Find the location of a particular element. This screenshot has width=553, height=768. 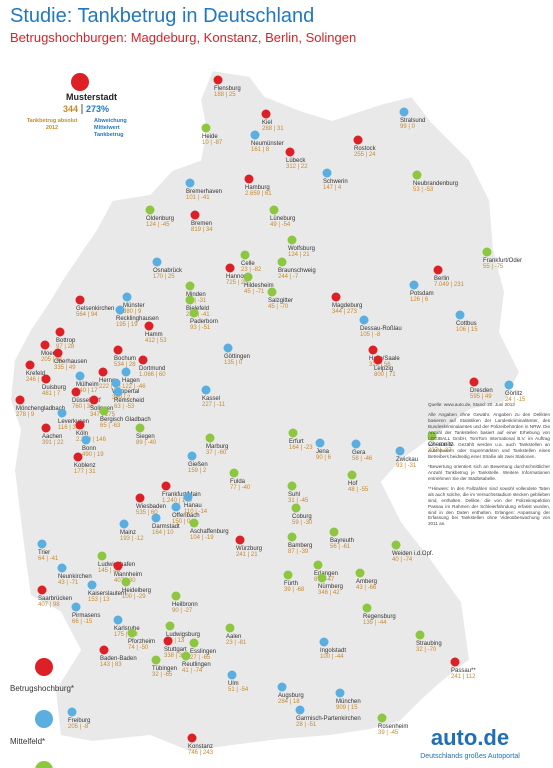

logo: auto.de is located at coordinates (470, 737).